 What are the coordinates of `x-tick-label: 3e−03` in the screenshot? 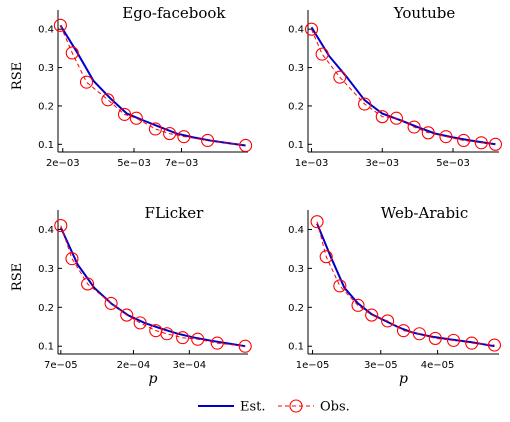 It's located at (382, 163).